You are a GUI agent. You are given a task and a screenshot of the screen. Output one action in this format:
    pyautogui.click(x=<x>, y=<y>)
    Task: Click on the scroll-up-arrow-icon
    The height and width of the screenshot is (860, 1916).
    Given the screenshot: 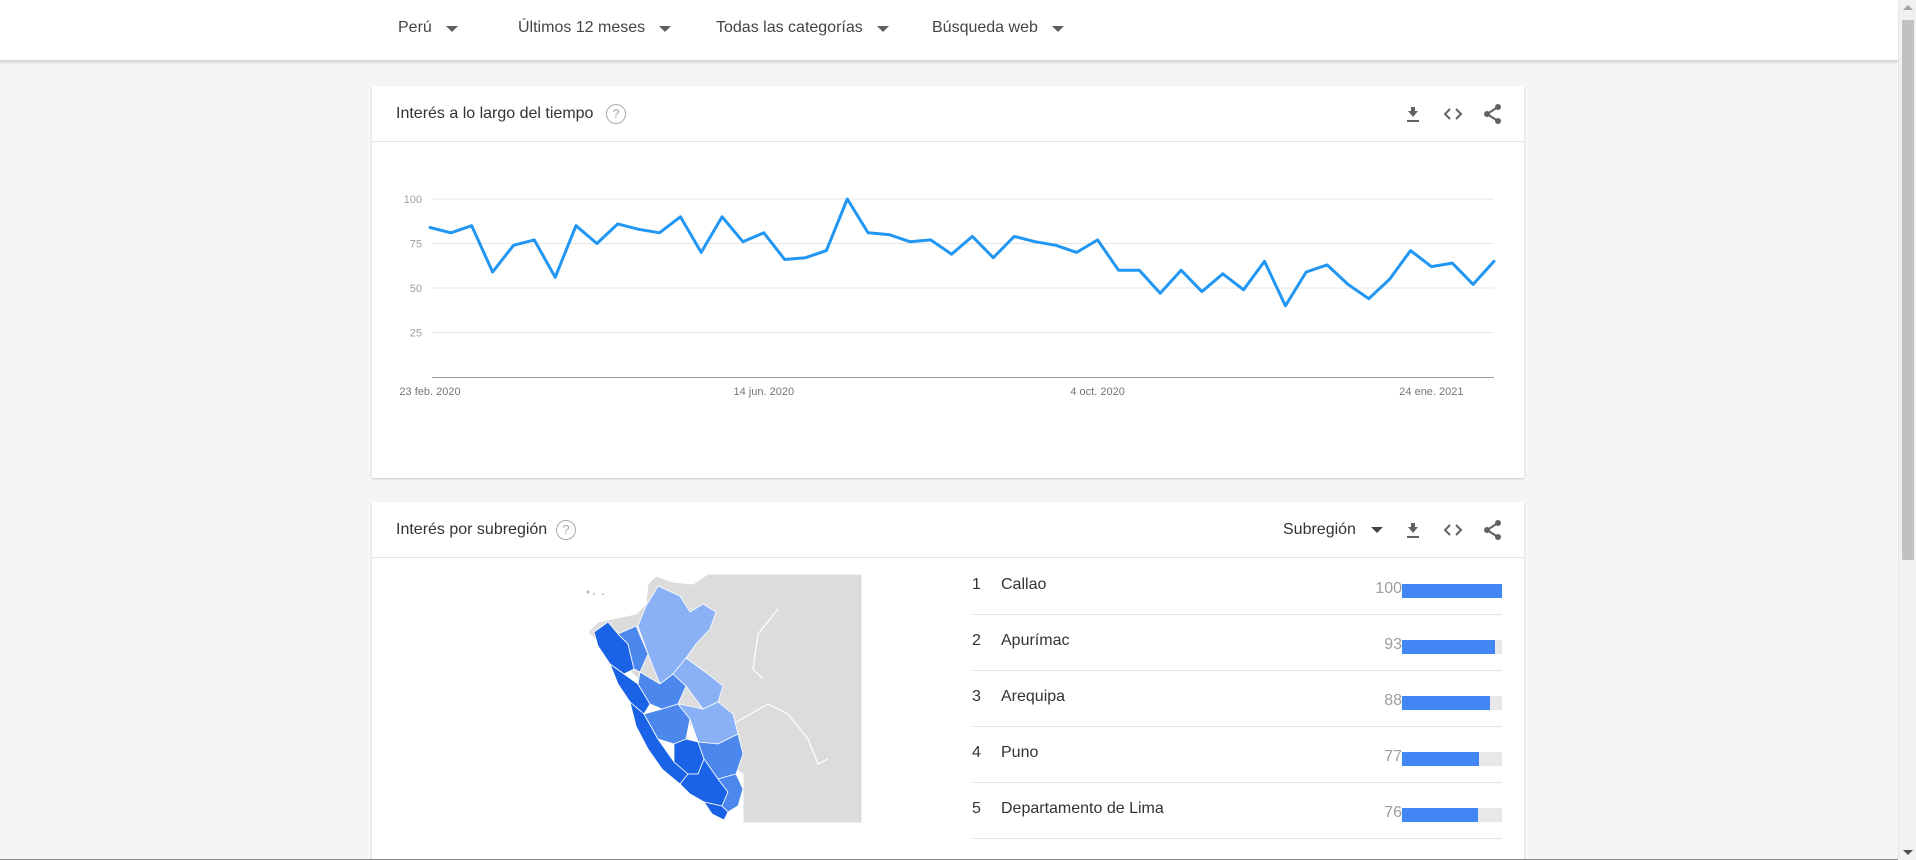 What is the action you would take?
    pyautogui.click(x=1908, y=7)
    